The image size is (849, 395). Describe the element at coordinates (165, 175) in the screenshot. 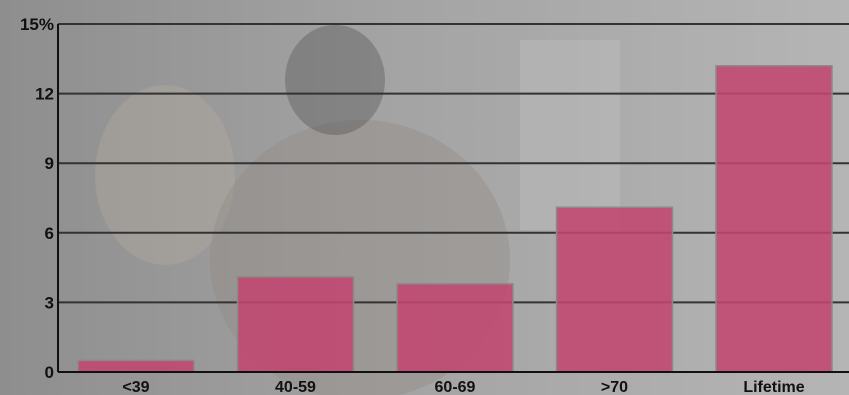

I see `photo-figure-left` at that location.